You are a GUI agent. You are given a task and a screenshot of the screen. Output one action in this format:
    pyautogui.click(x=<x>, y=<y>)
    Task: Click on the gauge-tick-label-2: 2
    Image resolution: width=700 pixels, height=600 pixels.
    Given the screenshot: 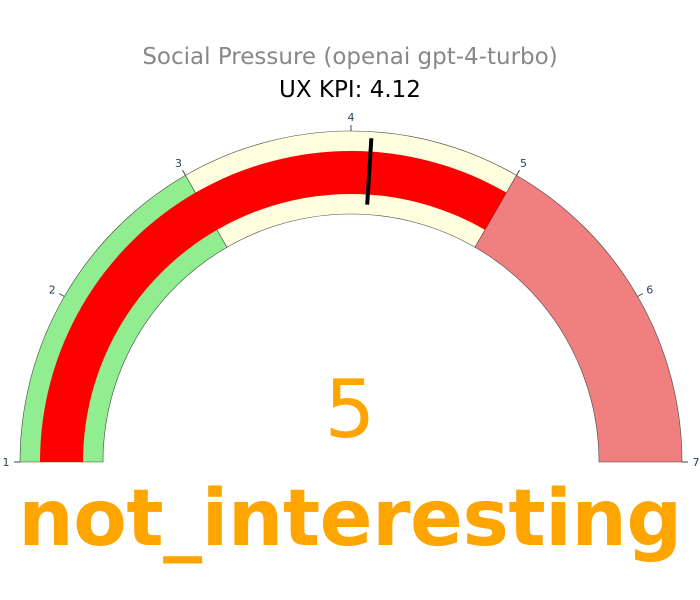 What is the action you would take?
    pyautogui.click(x=52, y=290)
    